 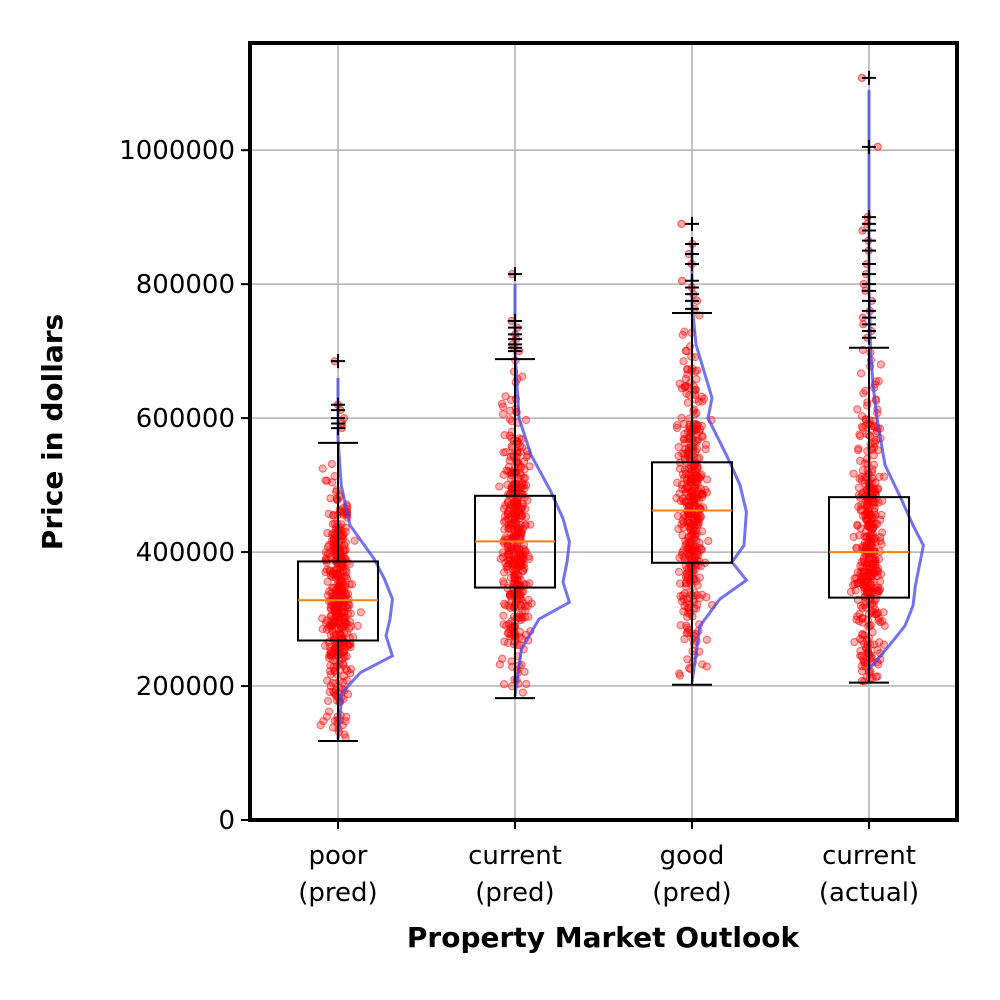 What do you see at coordinates (185, 687) in the screenshot?
I see `y-tick-label: 200000` at bounding box center [185, 687].